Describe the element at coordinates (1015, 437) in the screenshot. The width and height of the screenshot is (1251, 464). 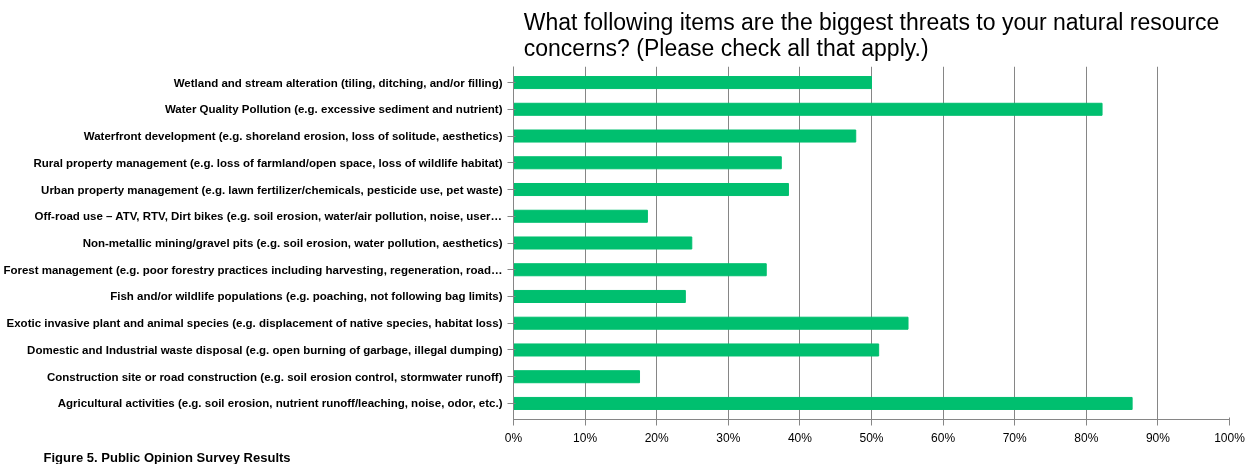
I see `x-tick-label: 70%` at that location.